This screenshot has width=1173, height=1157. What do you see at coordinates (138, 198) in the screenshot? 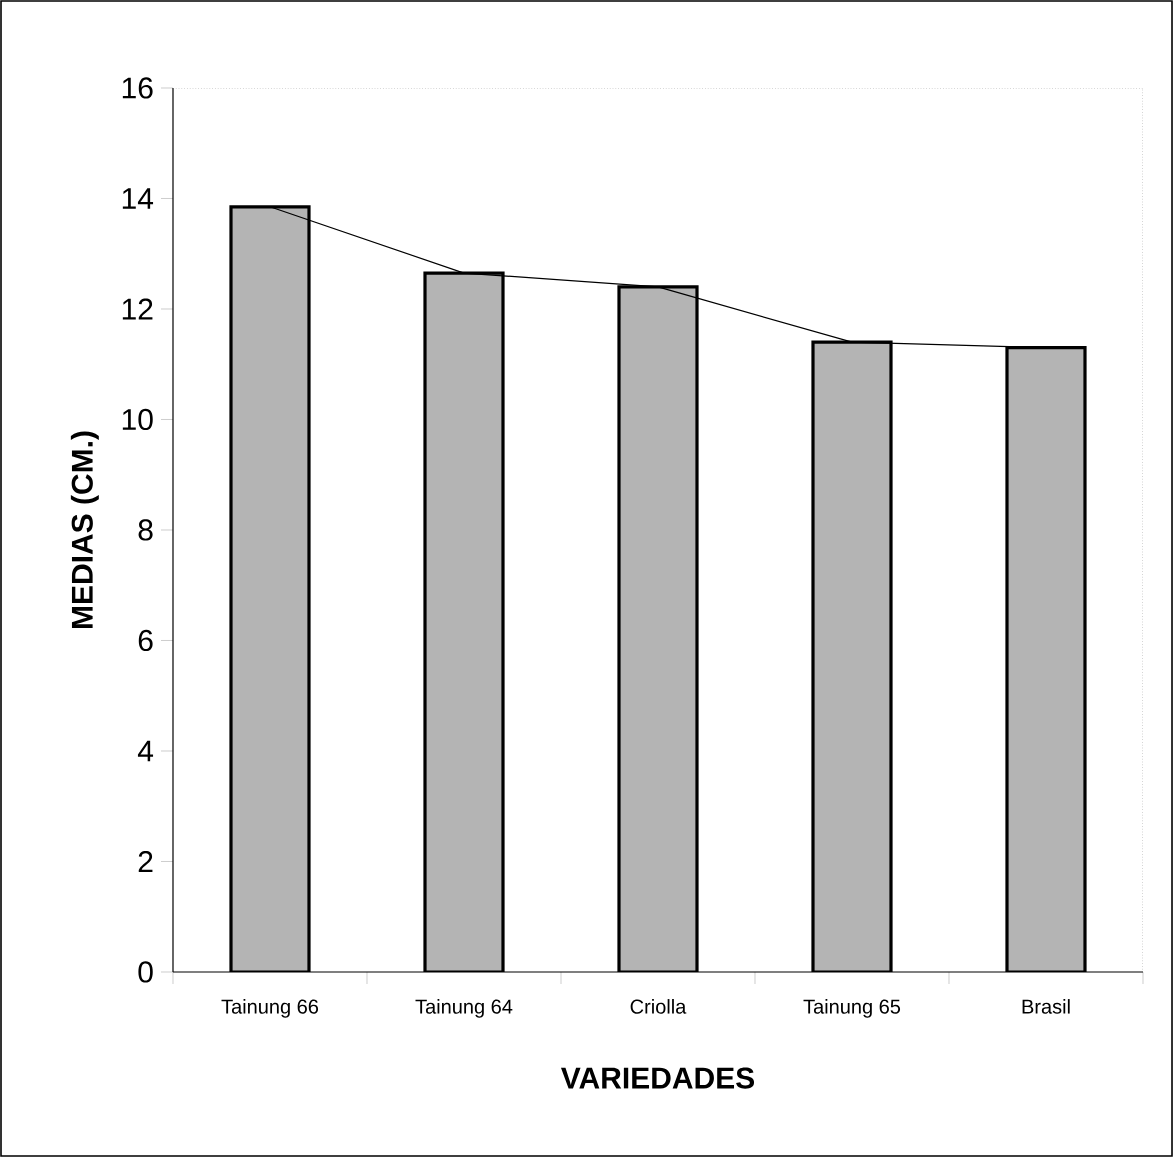
I see `y-tick-label: 14` at bounding box center [138, 198].